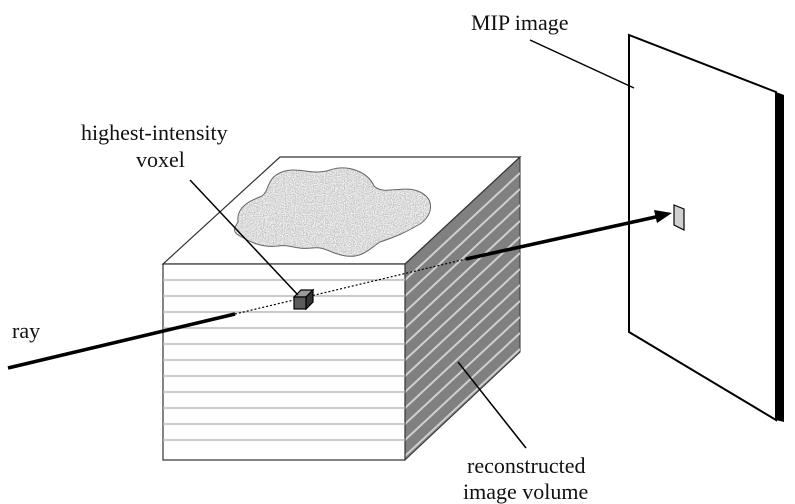 The width and height of the screenshot is (795, 504). Describe the element at coordinates (780, 257) in the screenshot. I see `mip-panel-edge` at that location.